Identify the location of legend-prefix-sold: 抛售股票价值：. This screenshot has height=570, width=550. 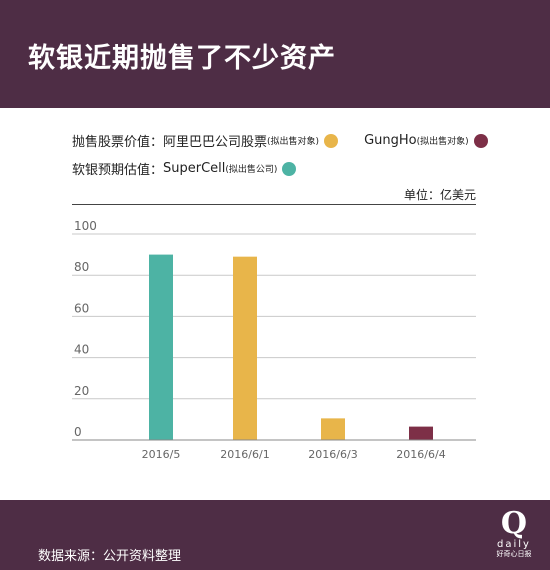
(118, 142).